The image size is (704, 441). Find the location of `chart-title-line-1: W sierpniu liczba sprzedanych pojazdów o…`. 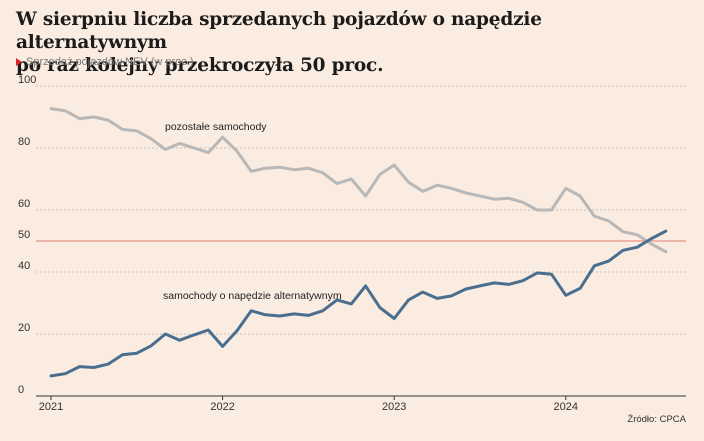

chart-title-line-1: W sierpniu liczba sprzedanych pojazdów o… is located at coordinates (279, 31).